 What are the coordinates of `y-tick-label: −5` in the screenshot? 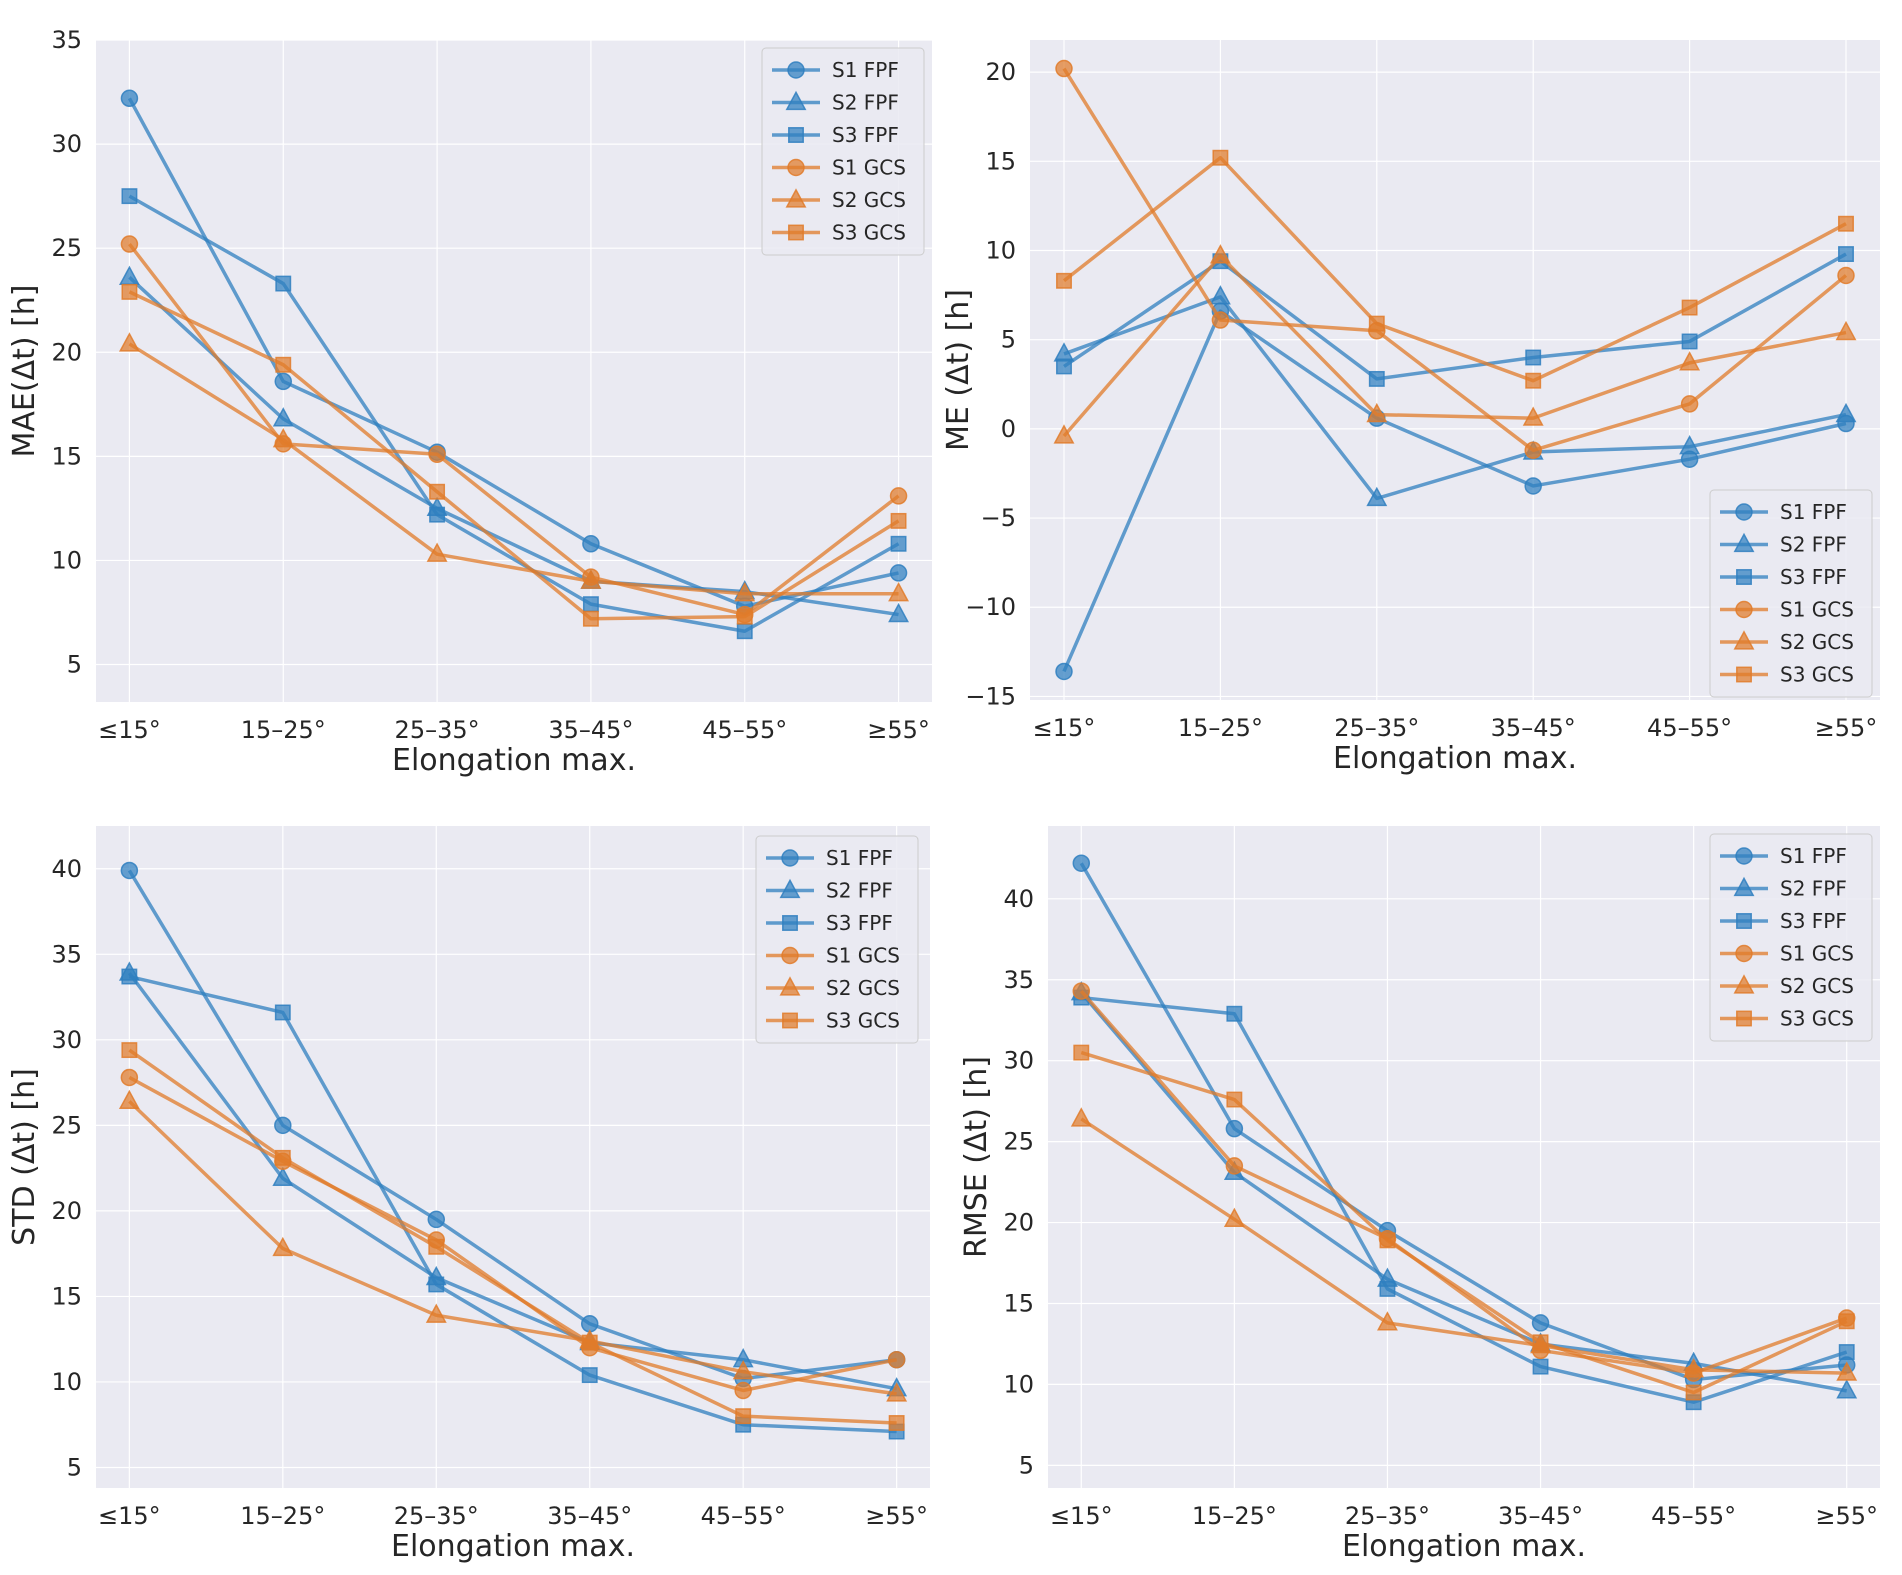 It's located at (998, 518).